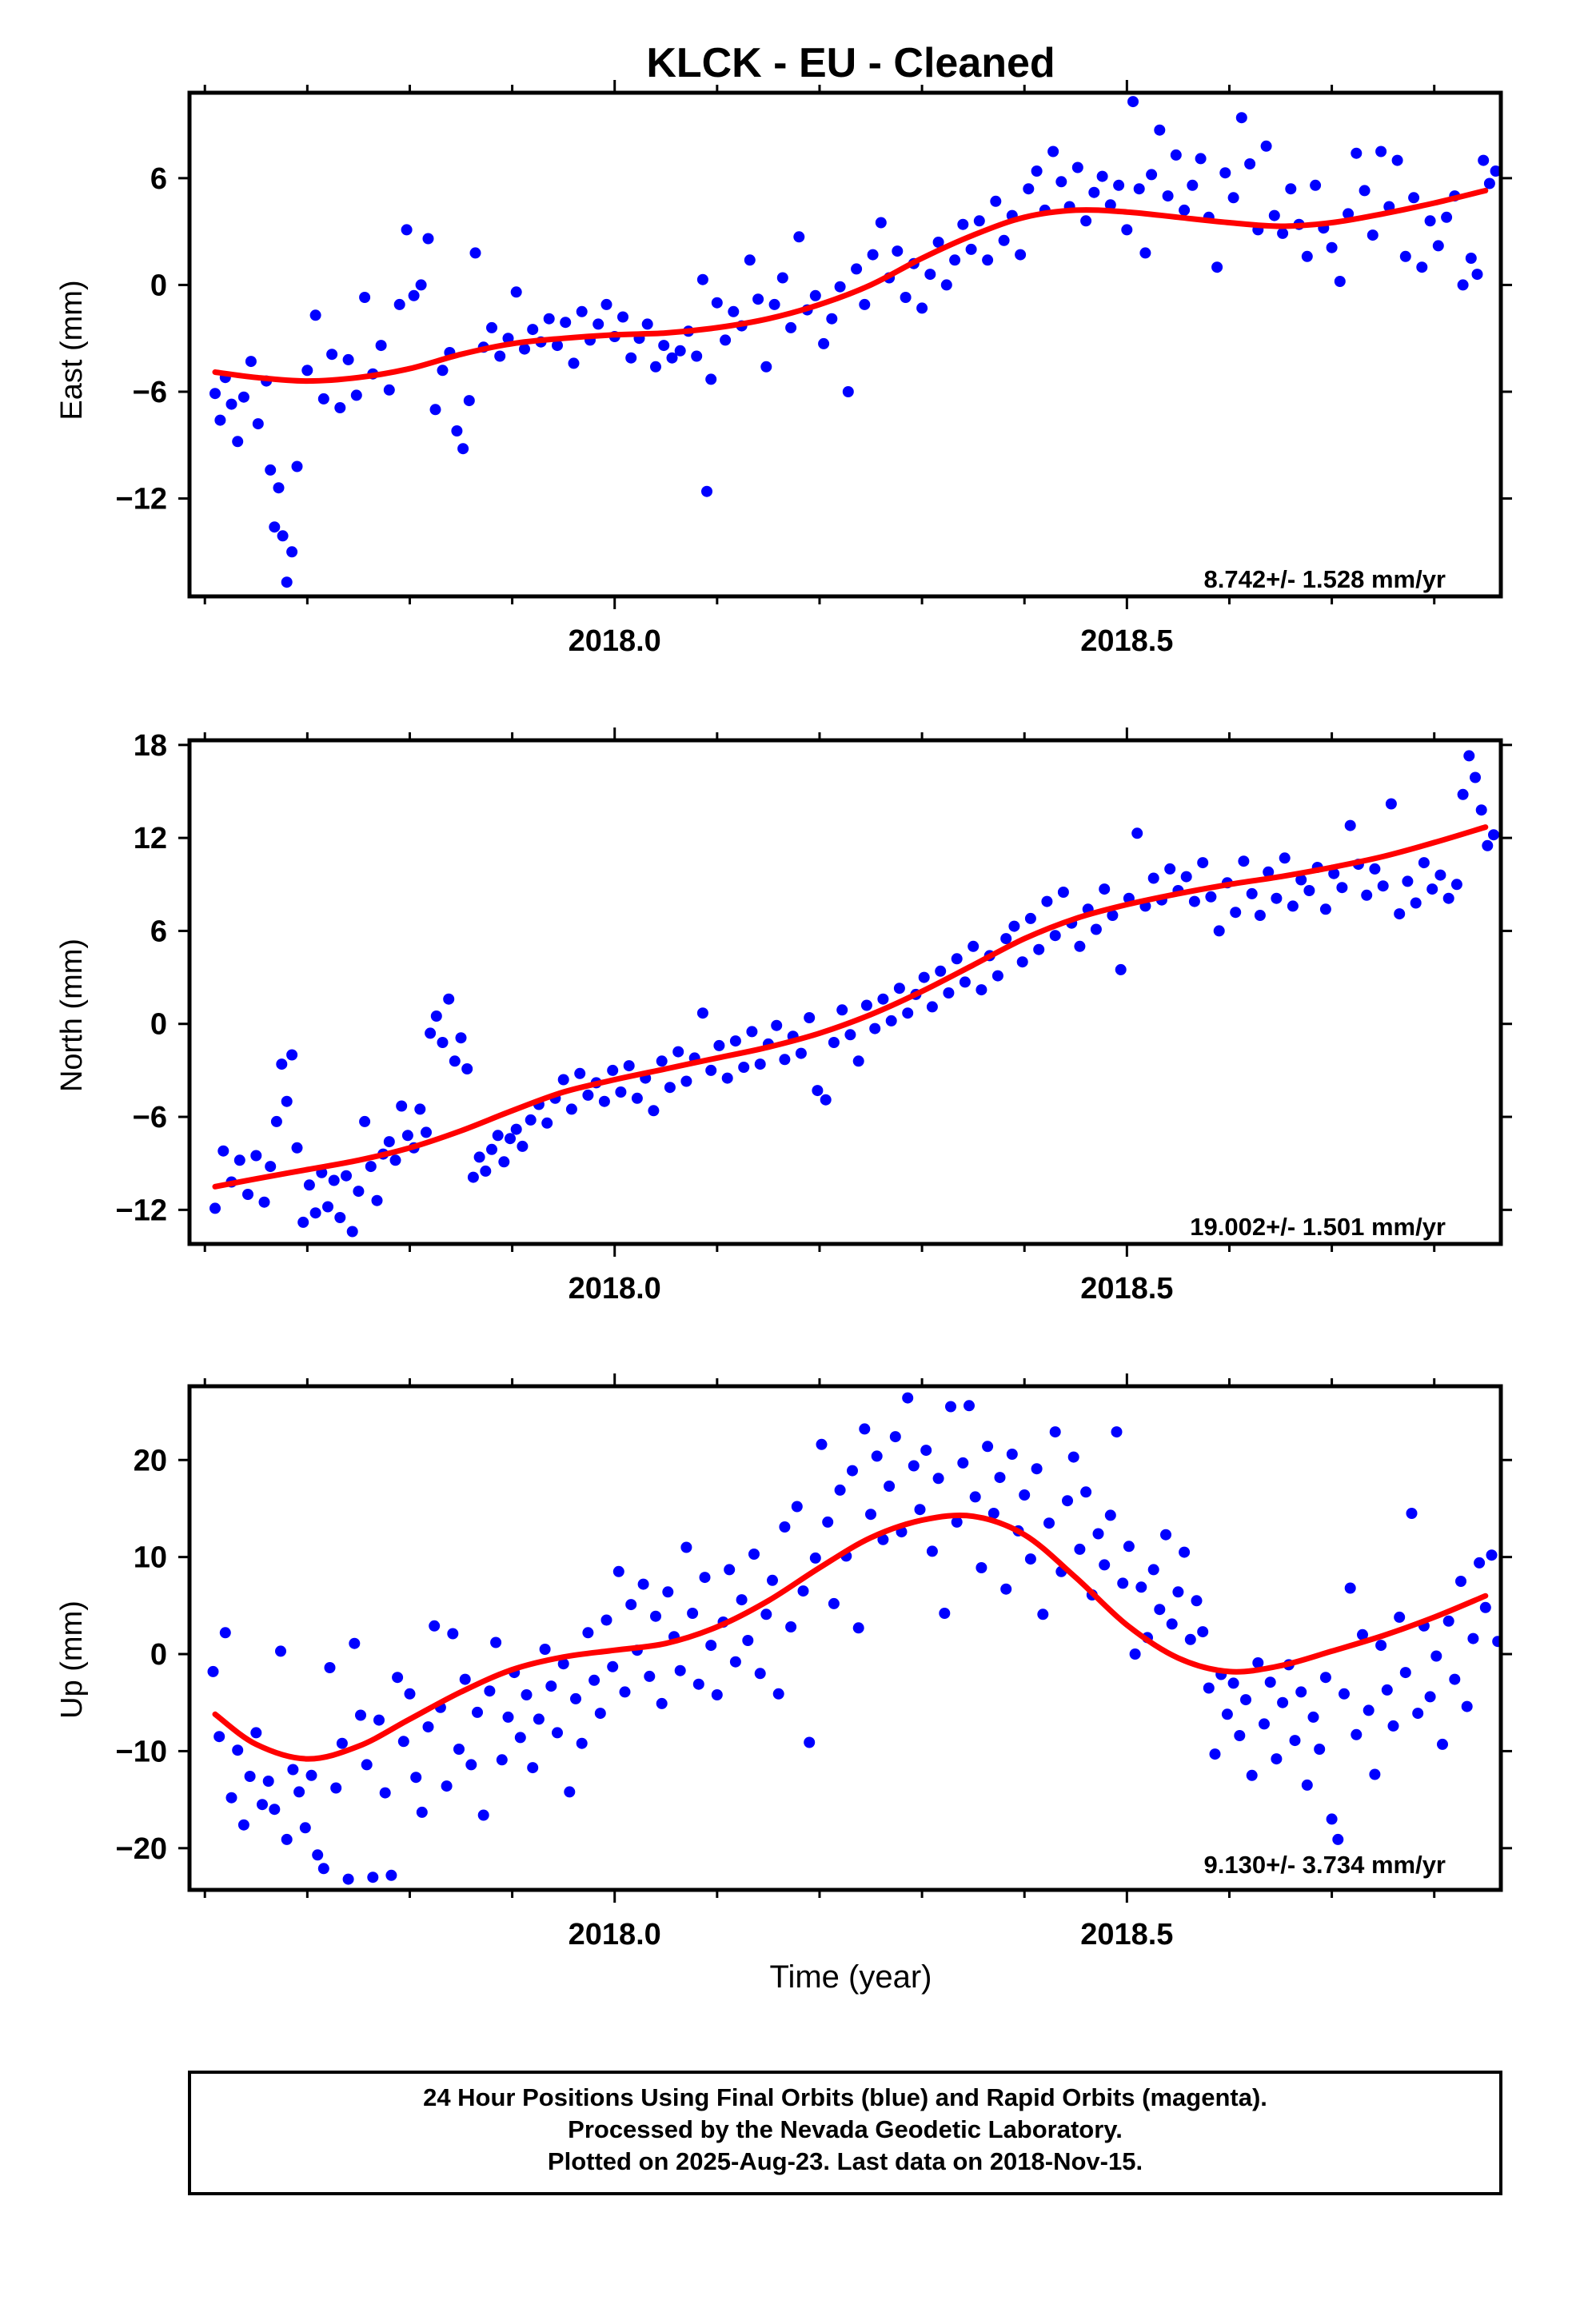  I want to click on north-y-tick-label: 12, so click(150, 839).